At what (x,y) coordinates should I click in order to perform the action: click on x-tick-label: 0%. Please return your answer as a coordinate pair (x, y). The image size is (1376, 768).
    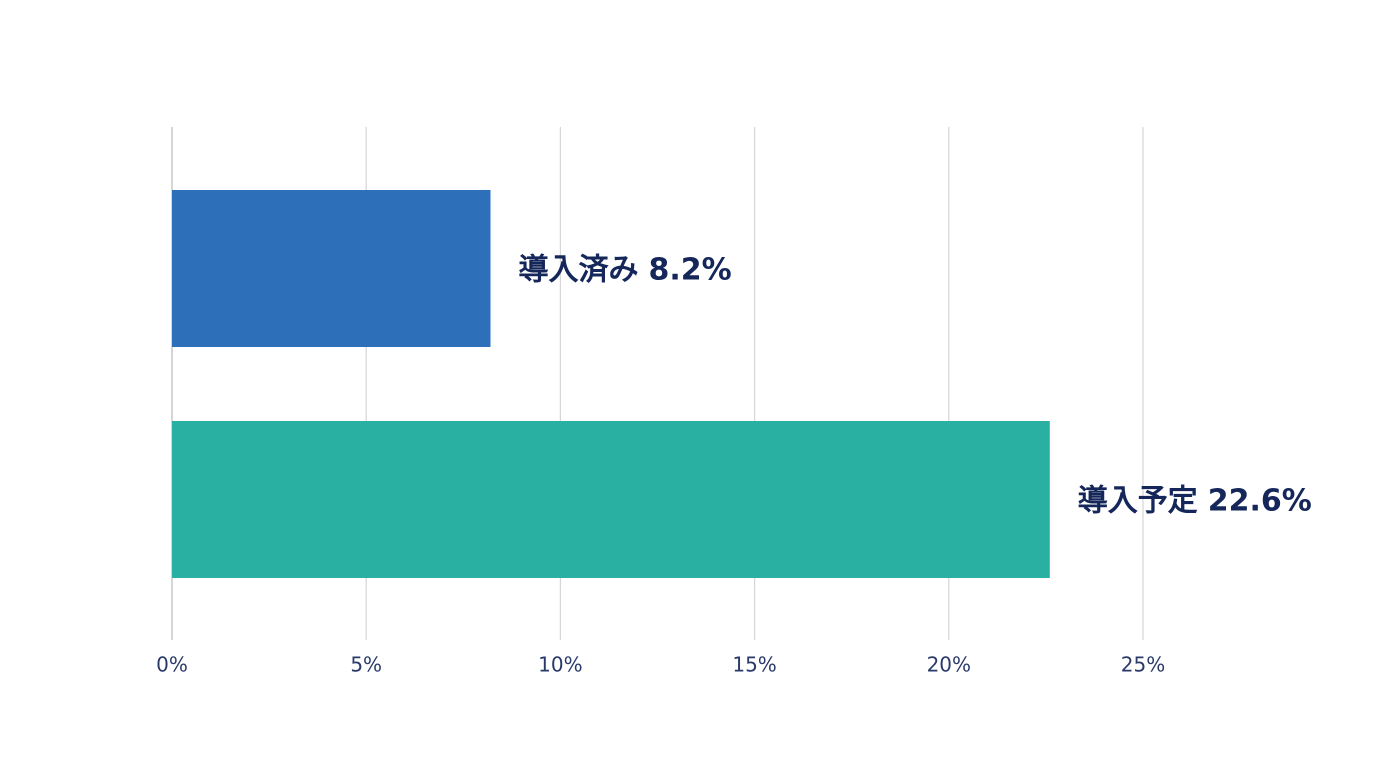
    Looking at the image, I should click on (172, 665).